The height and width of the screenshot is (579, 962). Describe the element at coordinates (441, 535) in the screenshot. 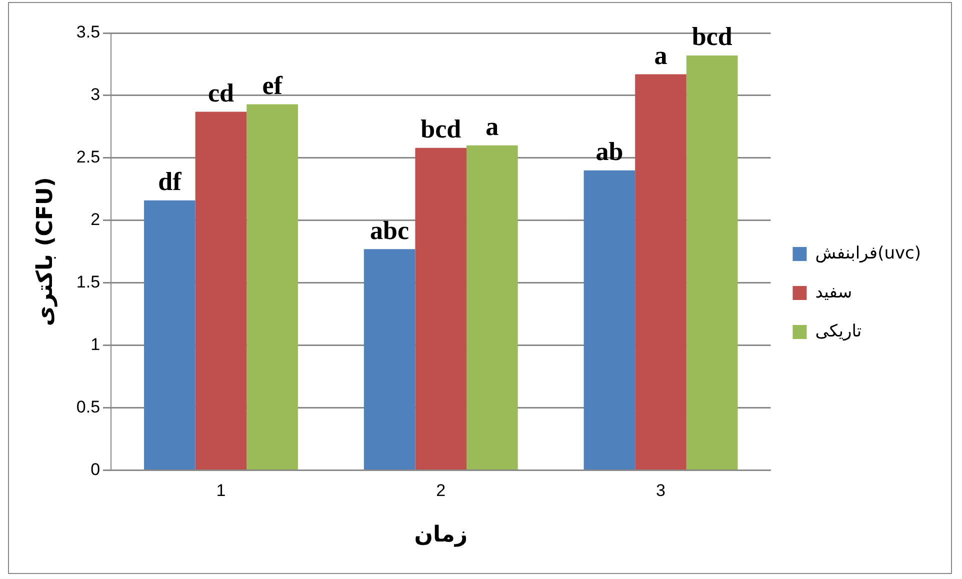

I see `x-axis-title: زمان` at that location.